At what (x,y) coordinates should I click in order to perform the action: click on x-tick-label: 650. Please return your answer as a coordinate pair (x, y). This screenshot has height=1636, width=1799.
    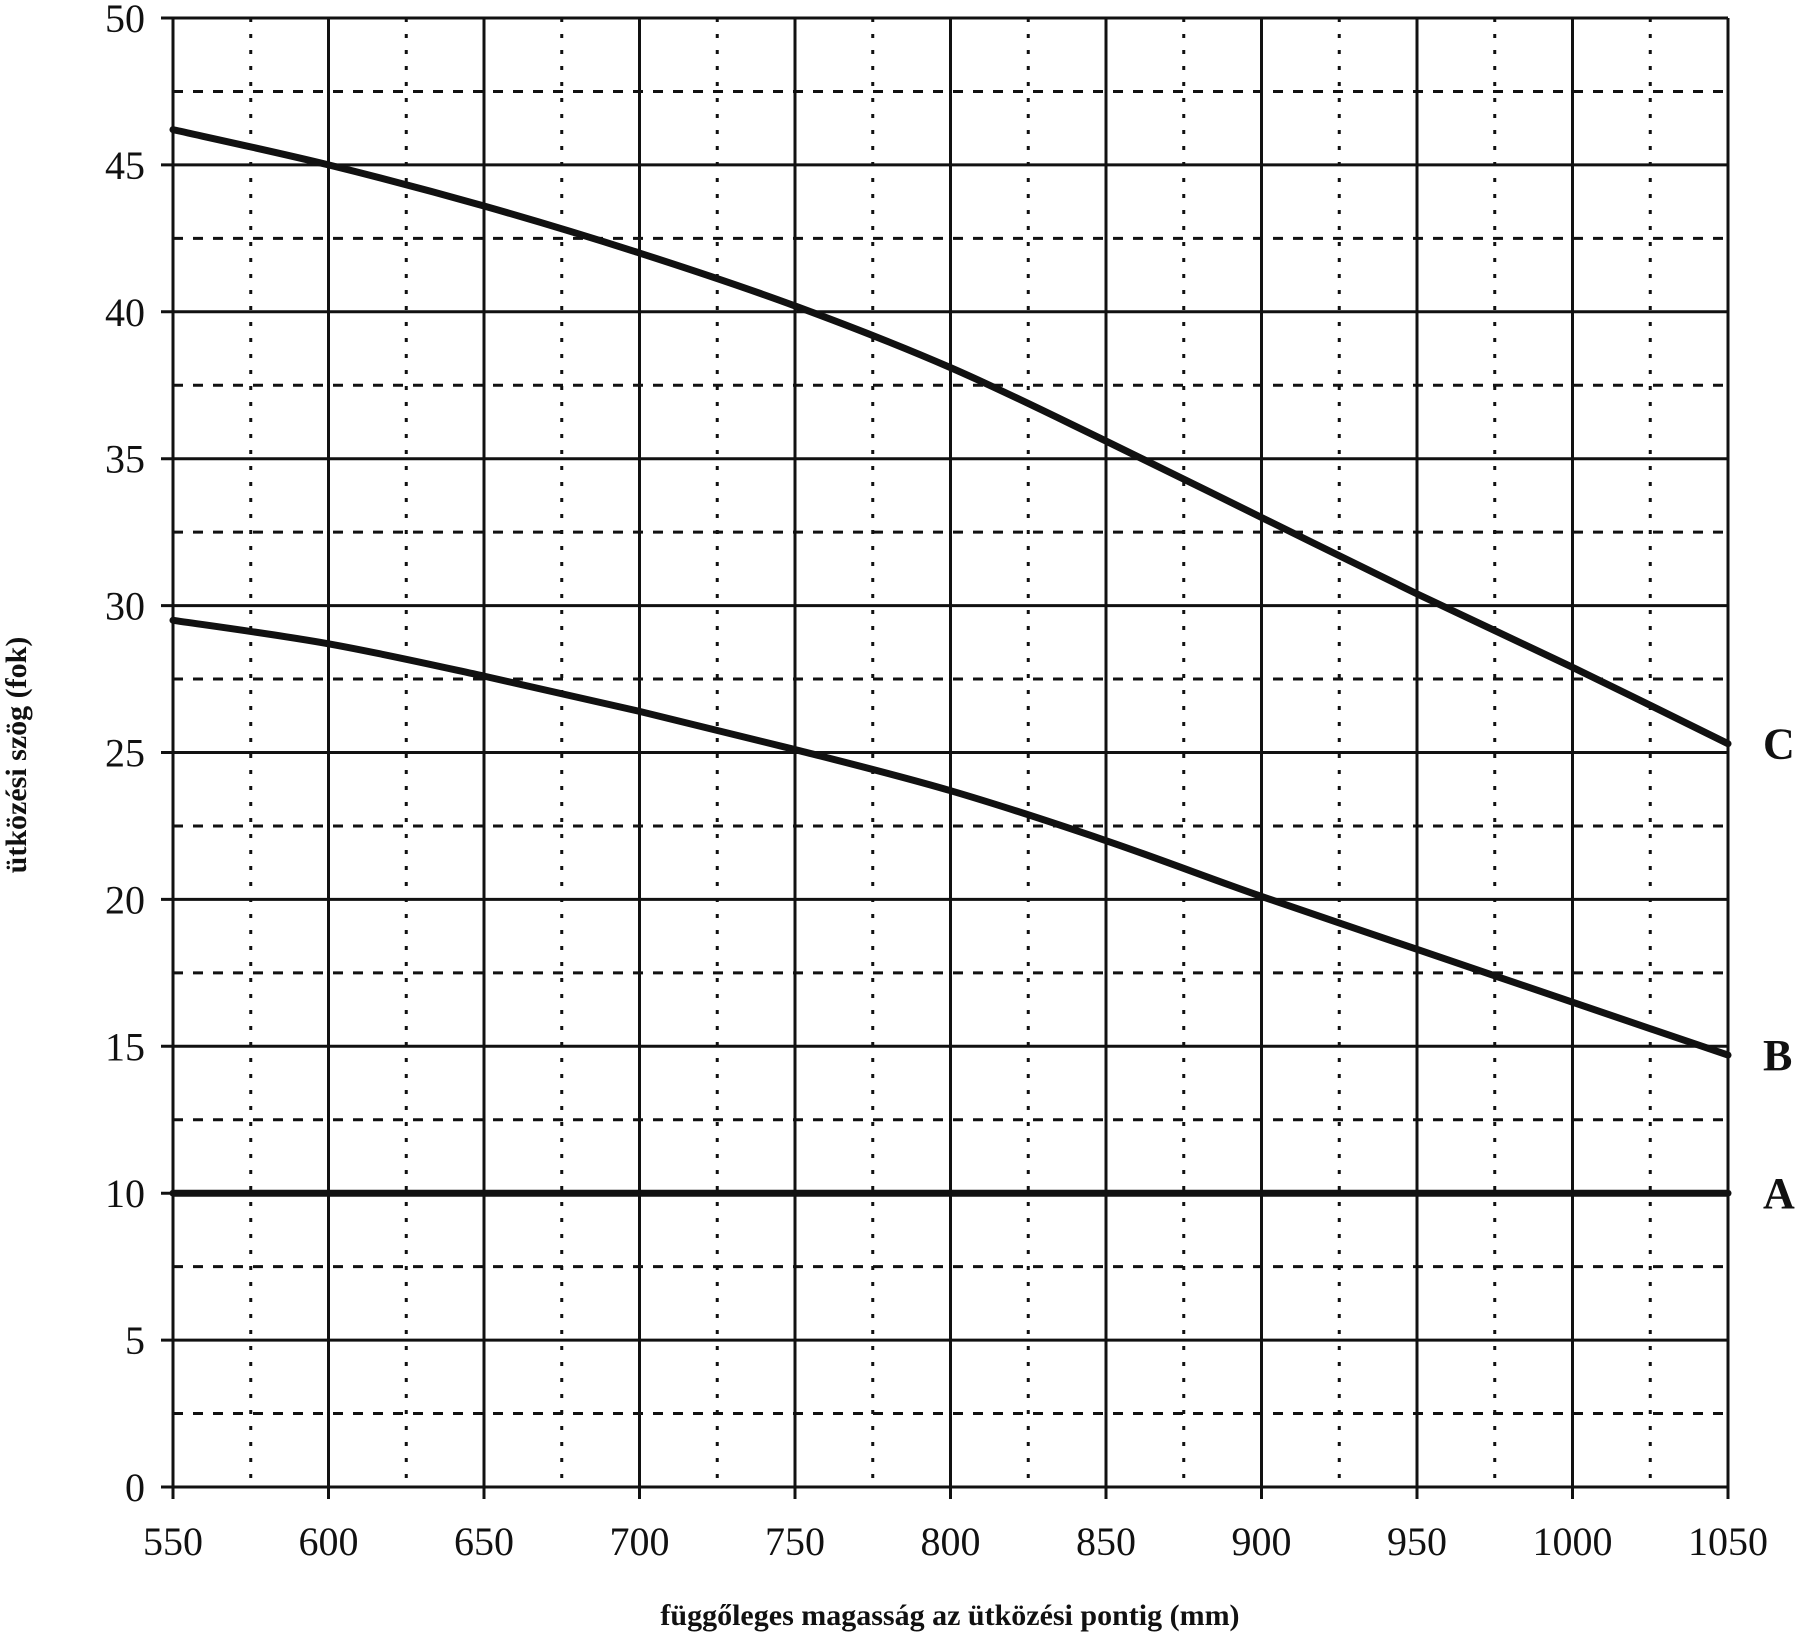
    Looking at the image, I should click on (484, 1541).